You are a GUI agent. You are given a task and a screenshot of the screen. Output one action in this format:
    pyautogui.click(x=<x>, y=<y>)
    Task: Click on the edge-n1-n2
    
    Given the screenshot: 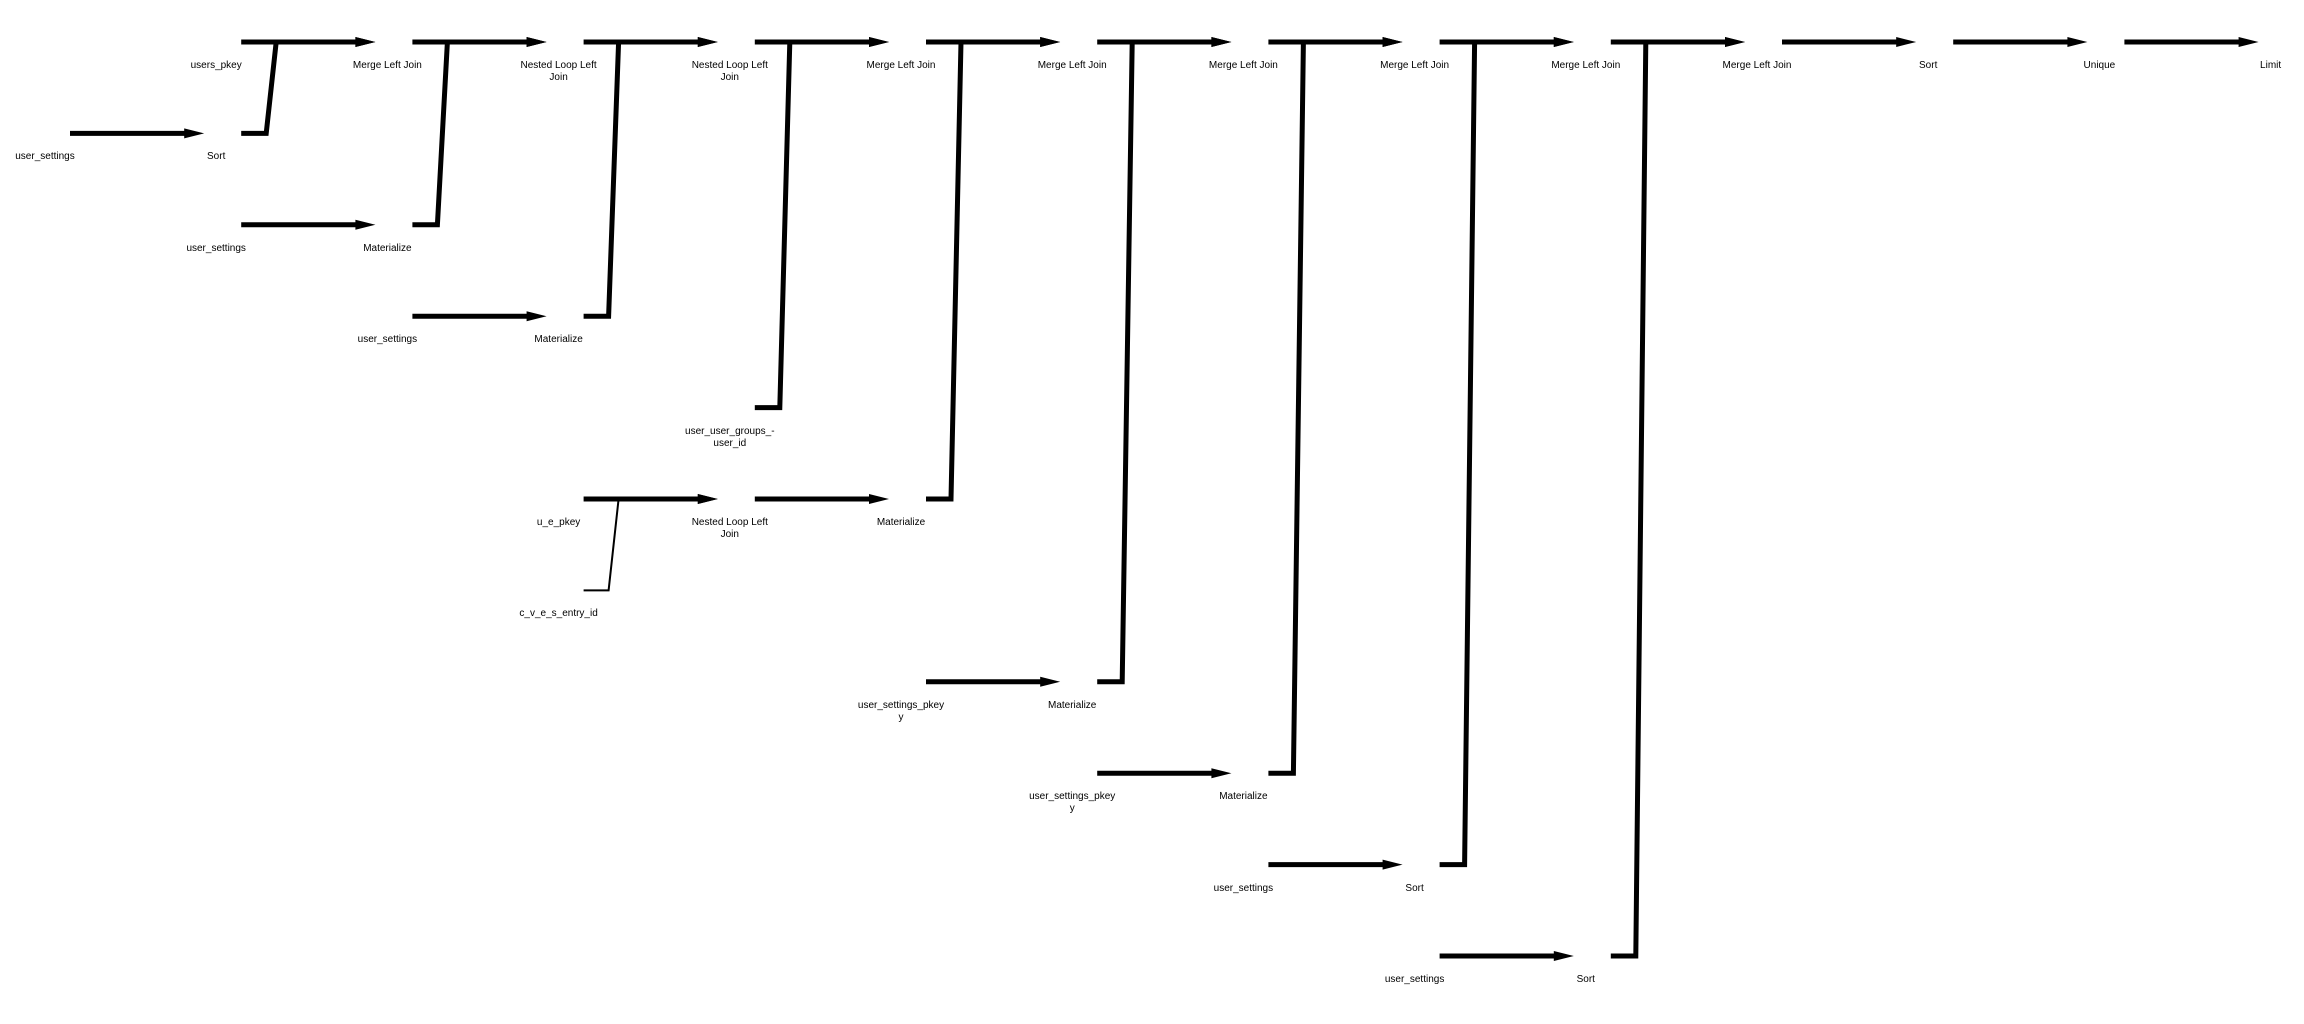 What is the action you would take?
    pyautogui.click(x=137, y=133)
    